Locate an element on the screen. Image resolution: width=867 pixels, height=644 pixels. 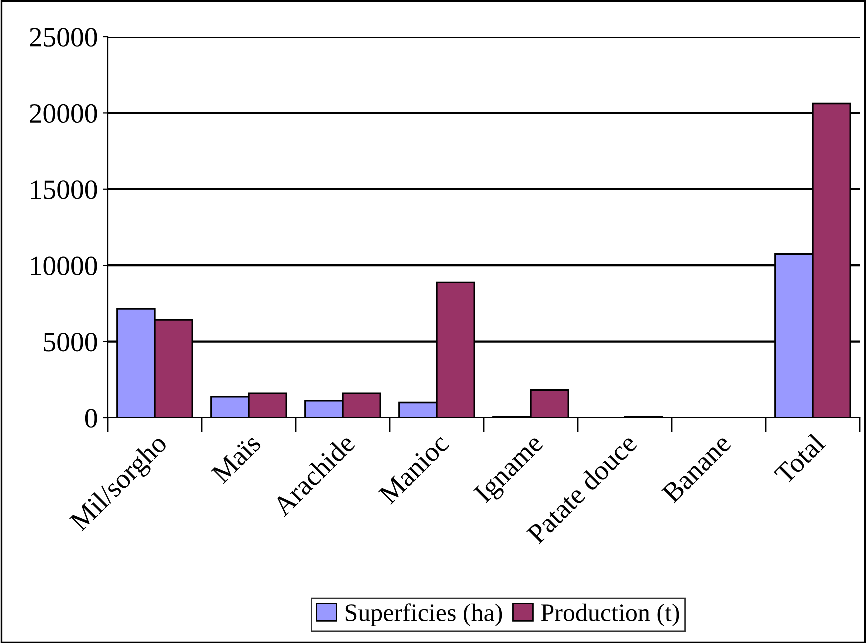
y-tick-label: 5000 is located at coordinates (71, 342).